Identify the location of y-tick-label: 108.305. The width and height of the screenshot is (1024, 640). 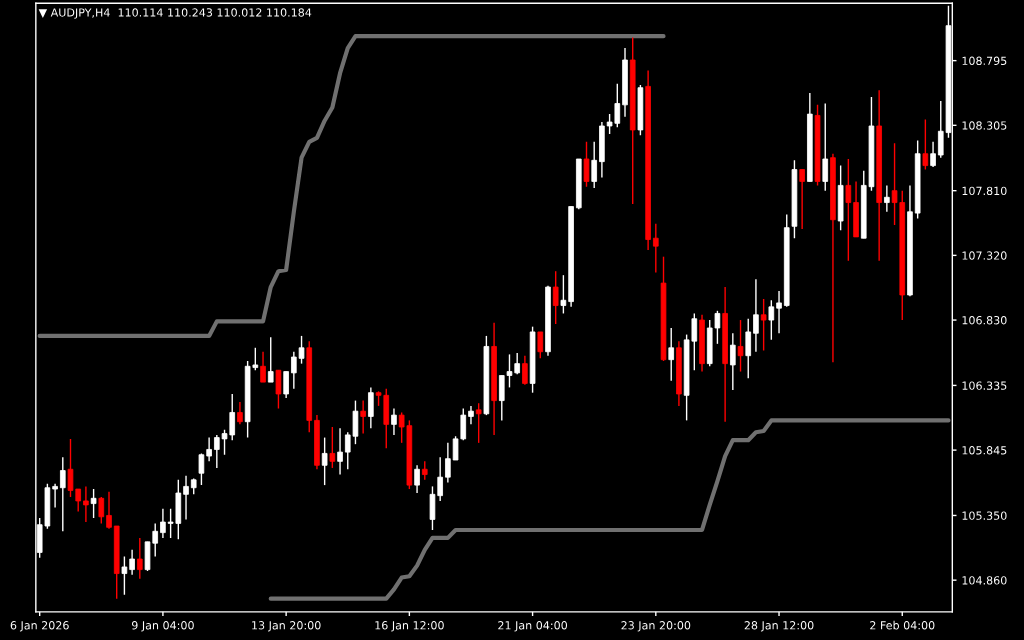
(984, 125).